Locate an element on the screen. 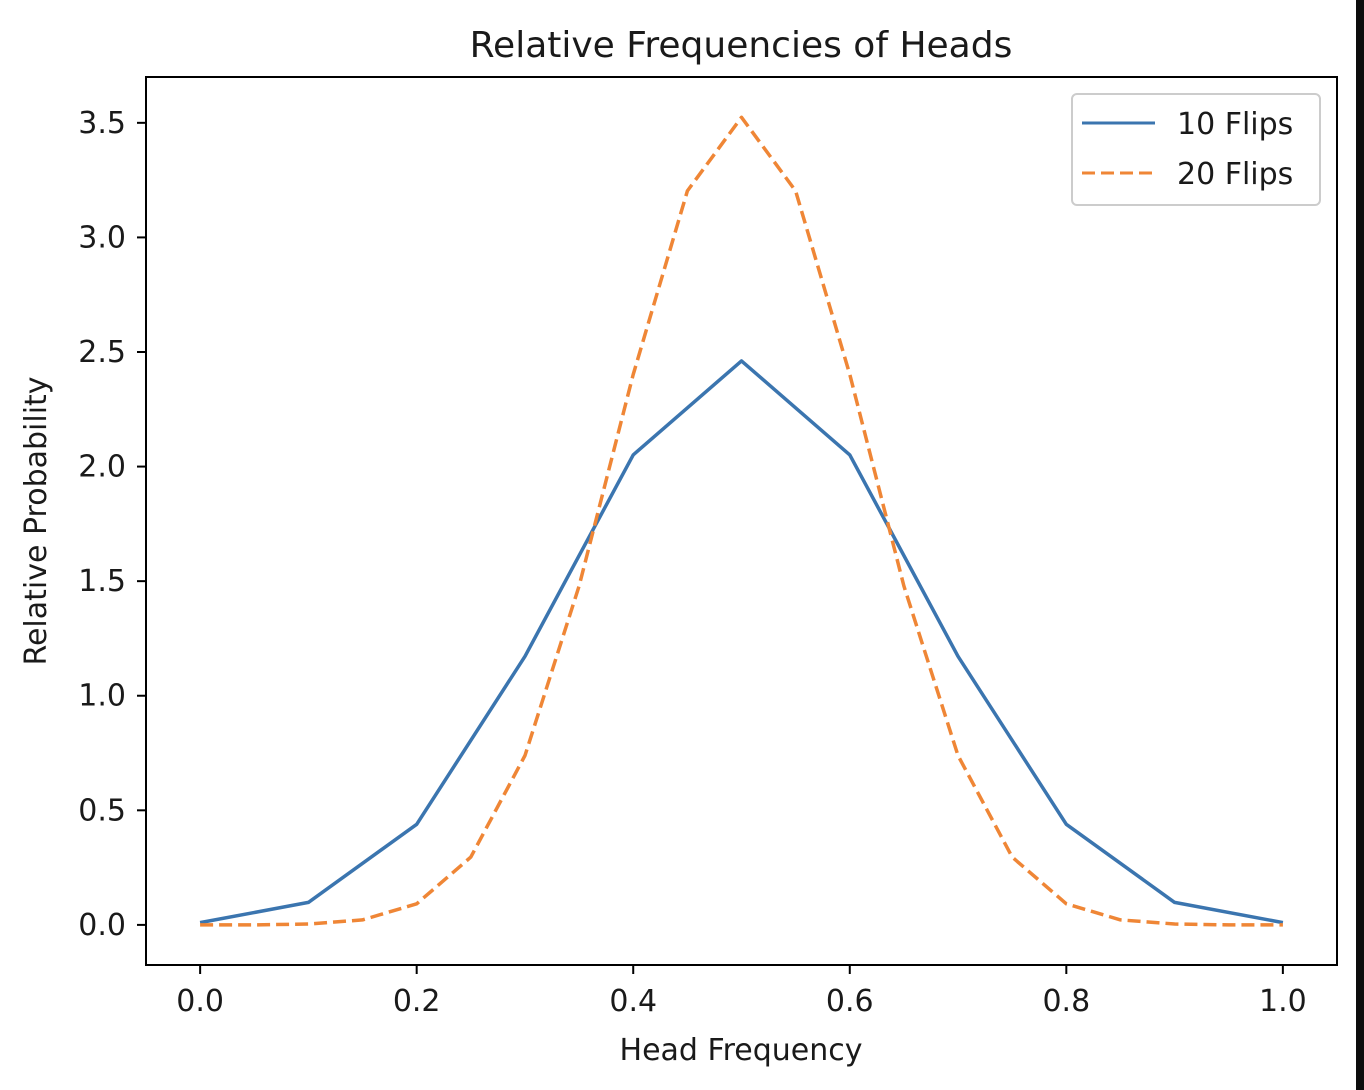  y-tick-label: 0.0 is located at coordinates (102, 925).